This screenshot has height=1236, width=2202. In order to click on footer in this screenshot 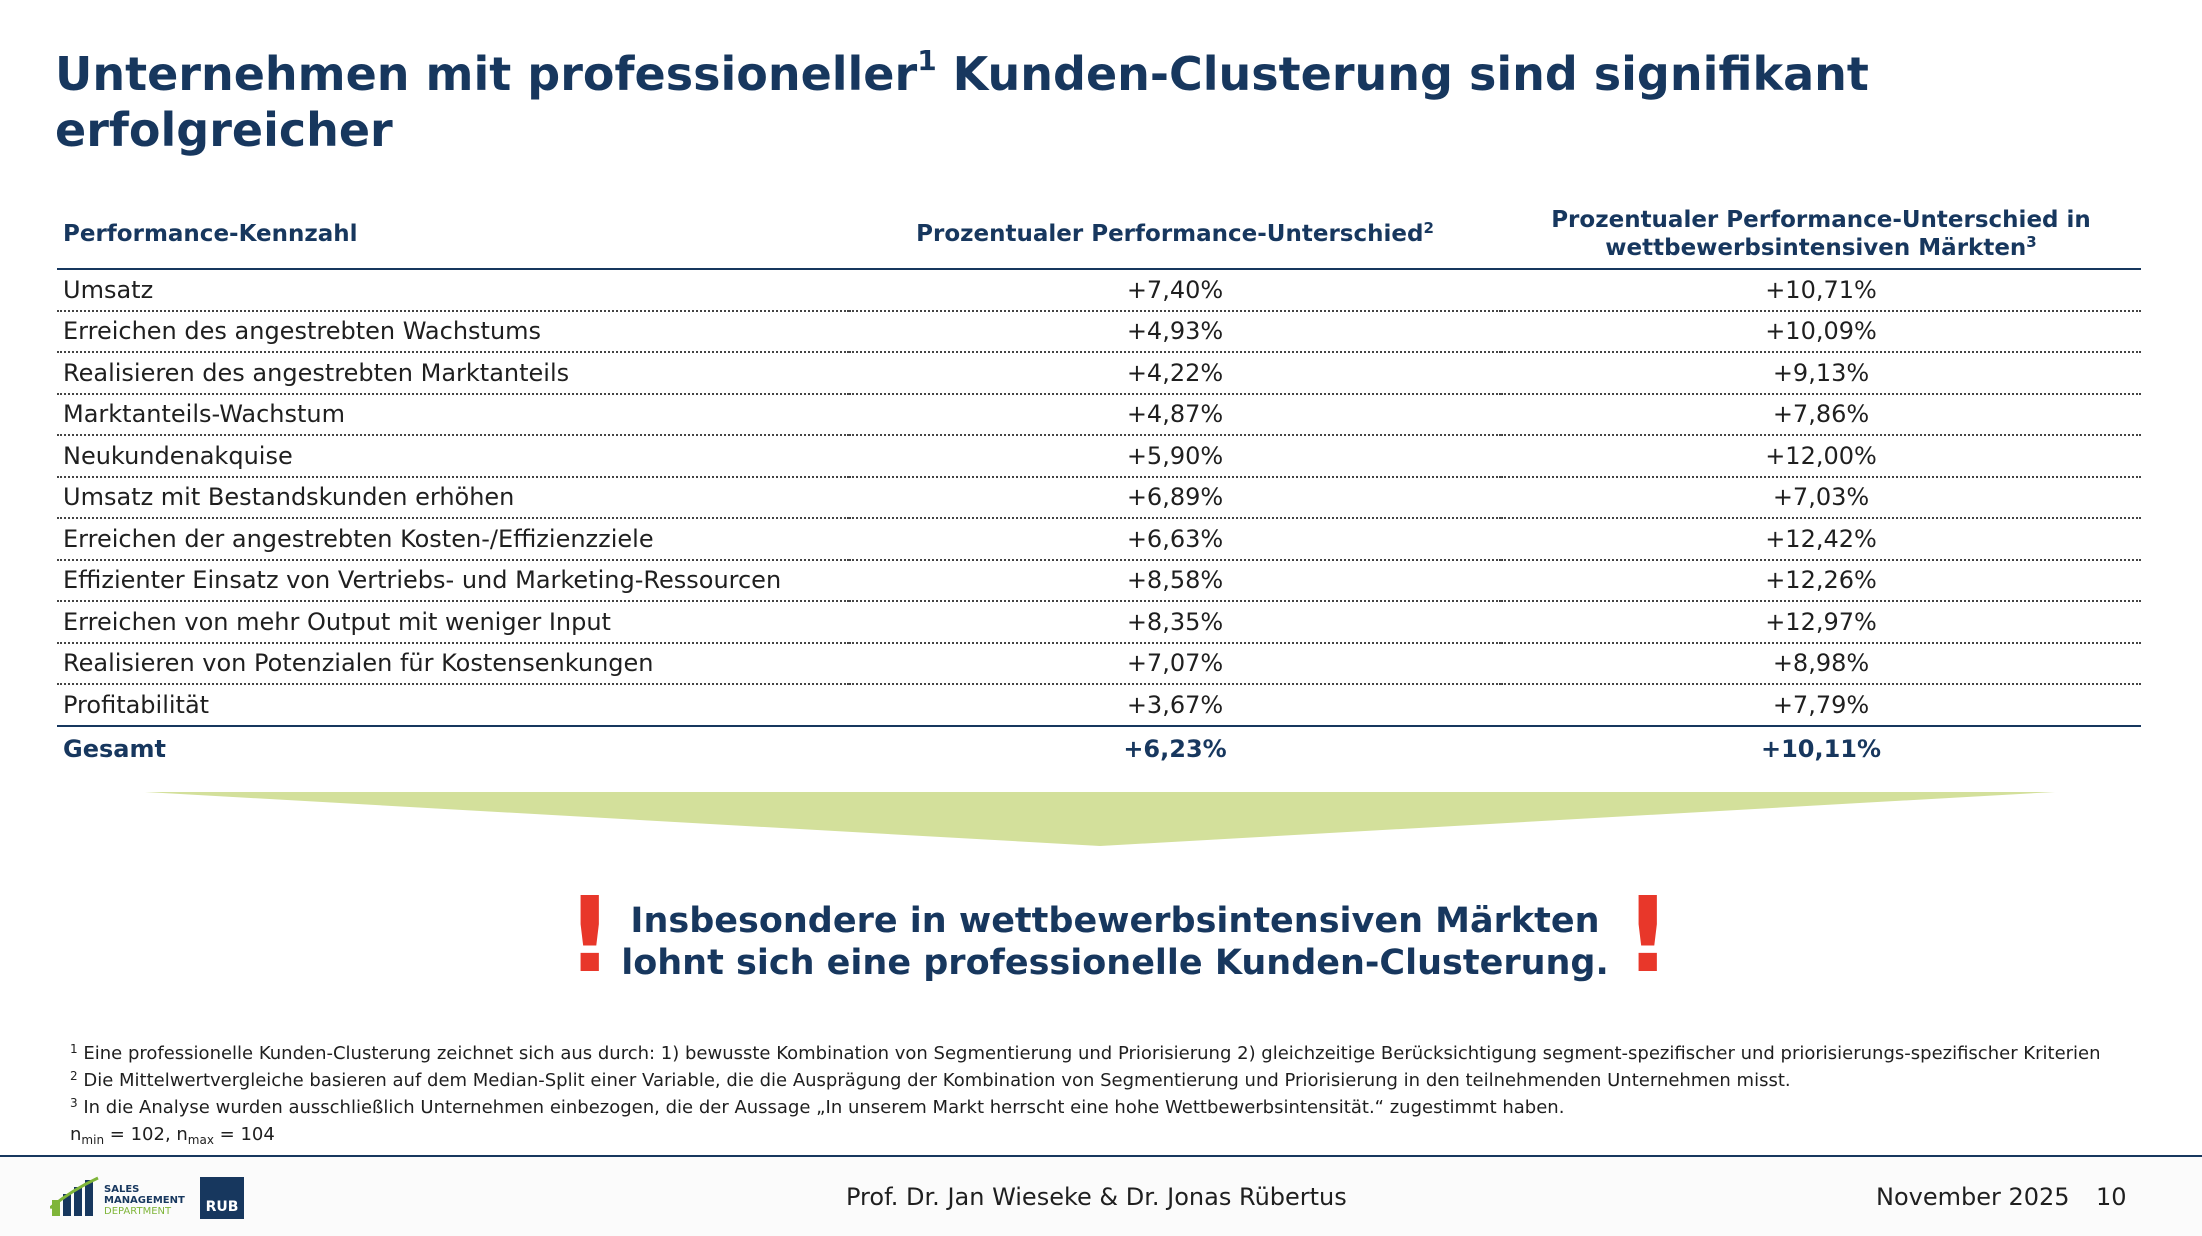, I will do `click(1101, 1196)`.